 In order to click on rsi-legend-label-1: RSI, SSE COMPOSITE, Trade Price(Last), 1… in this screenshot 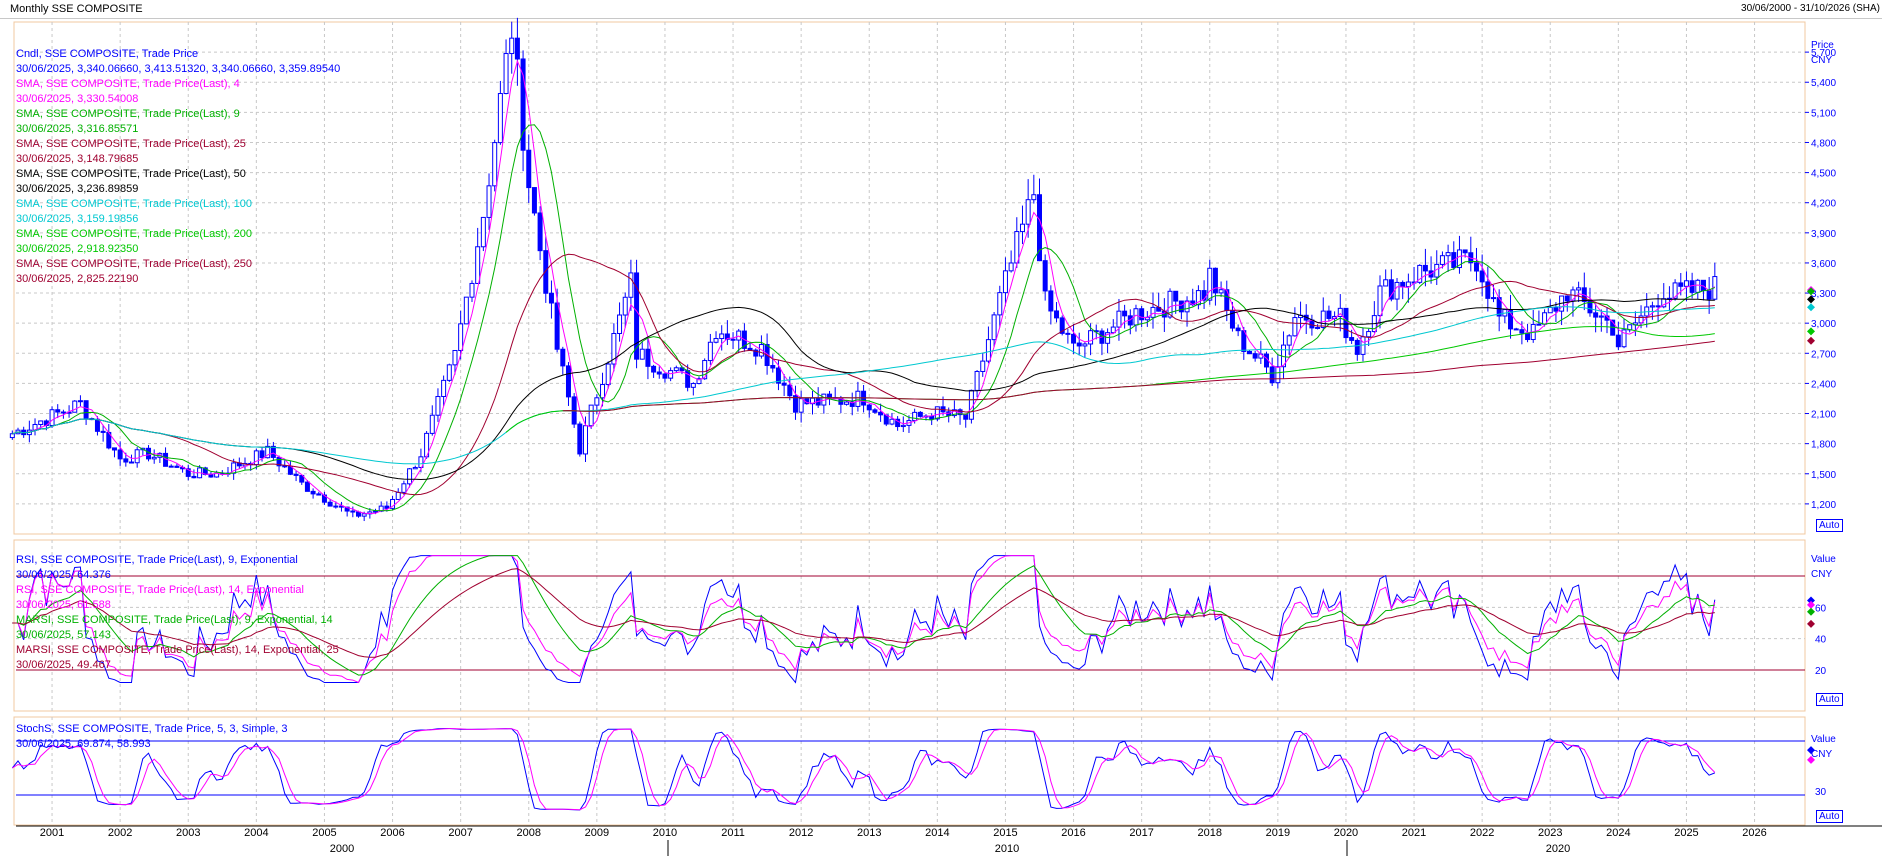, I will do `click(160, 590)`.